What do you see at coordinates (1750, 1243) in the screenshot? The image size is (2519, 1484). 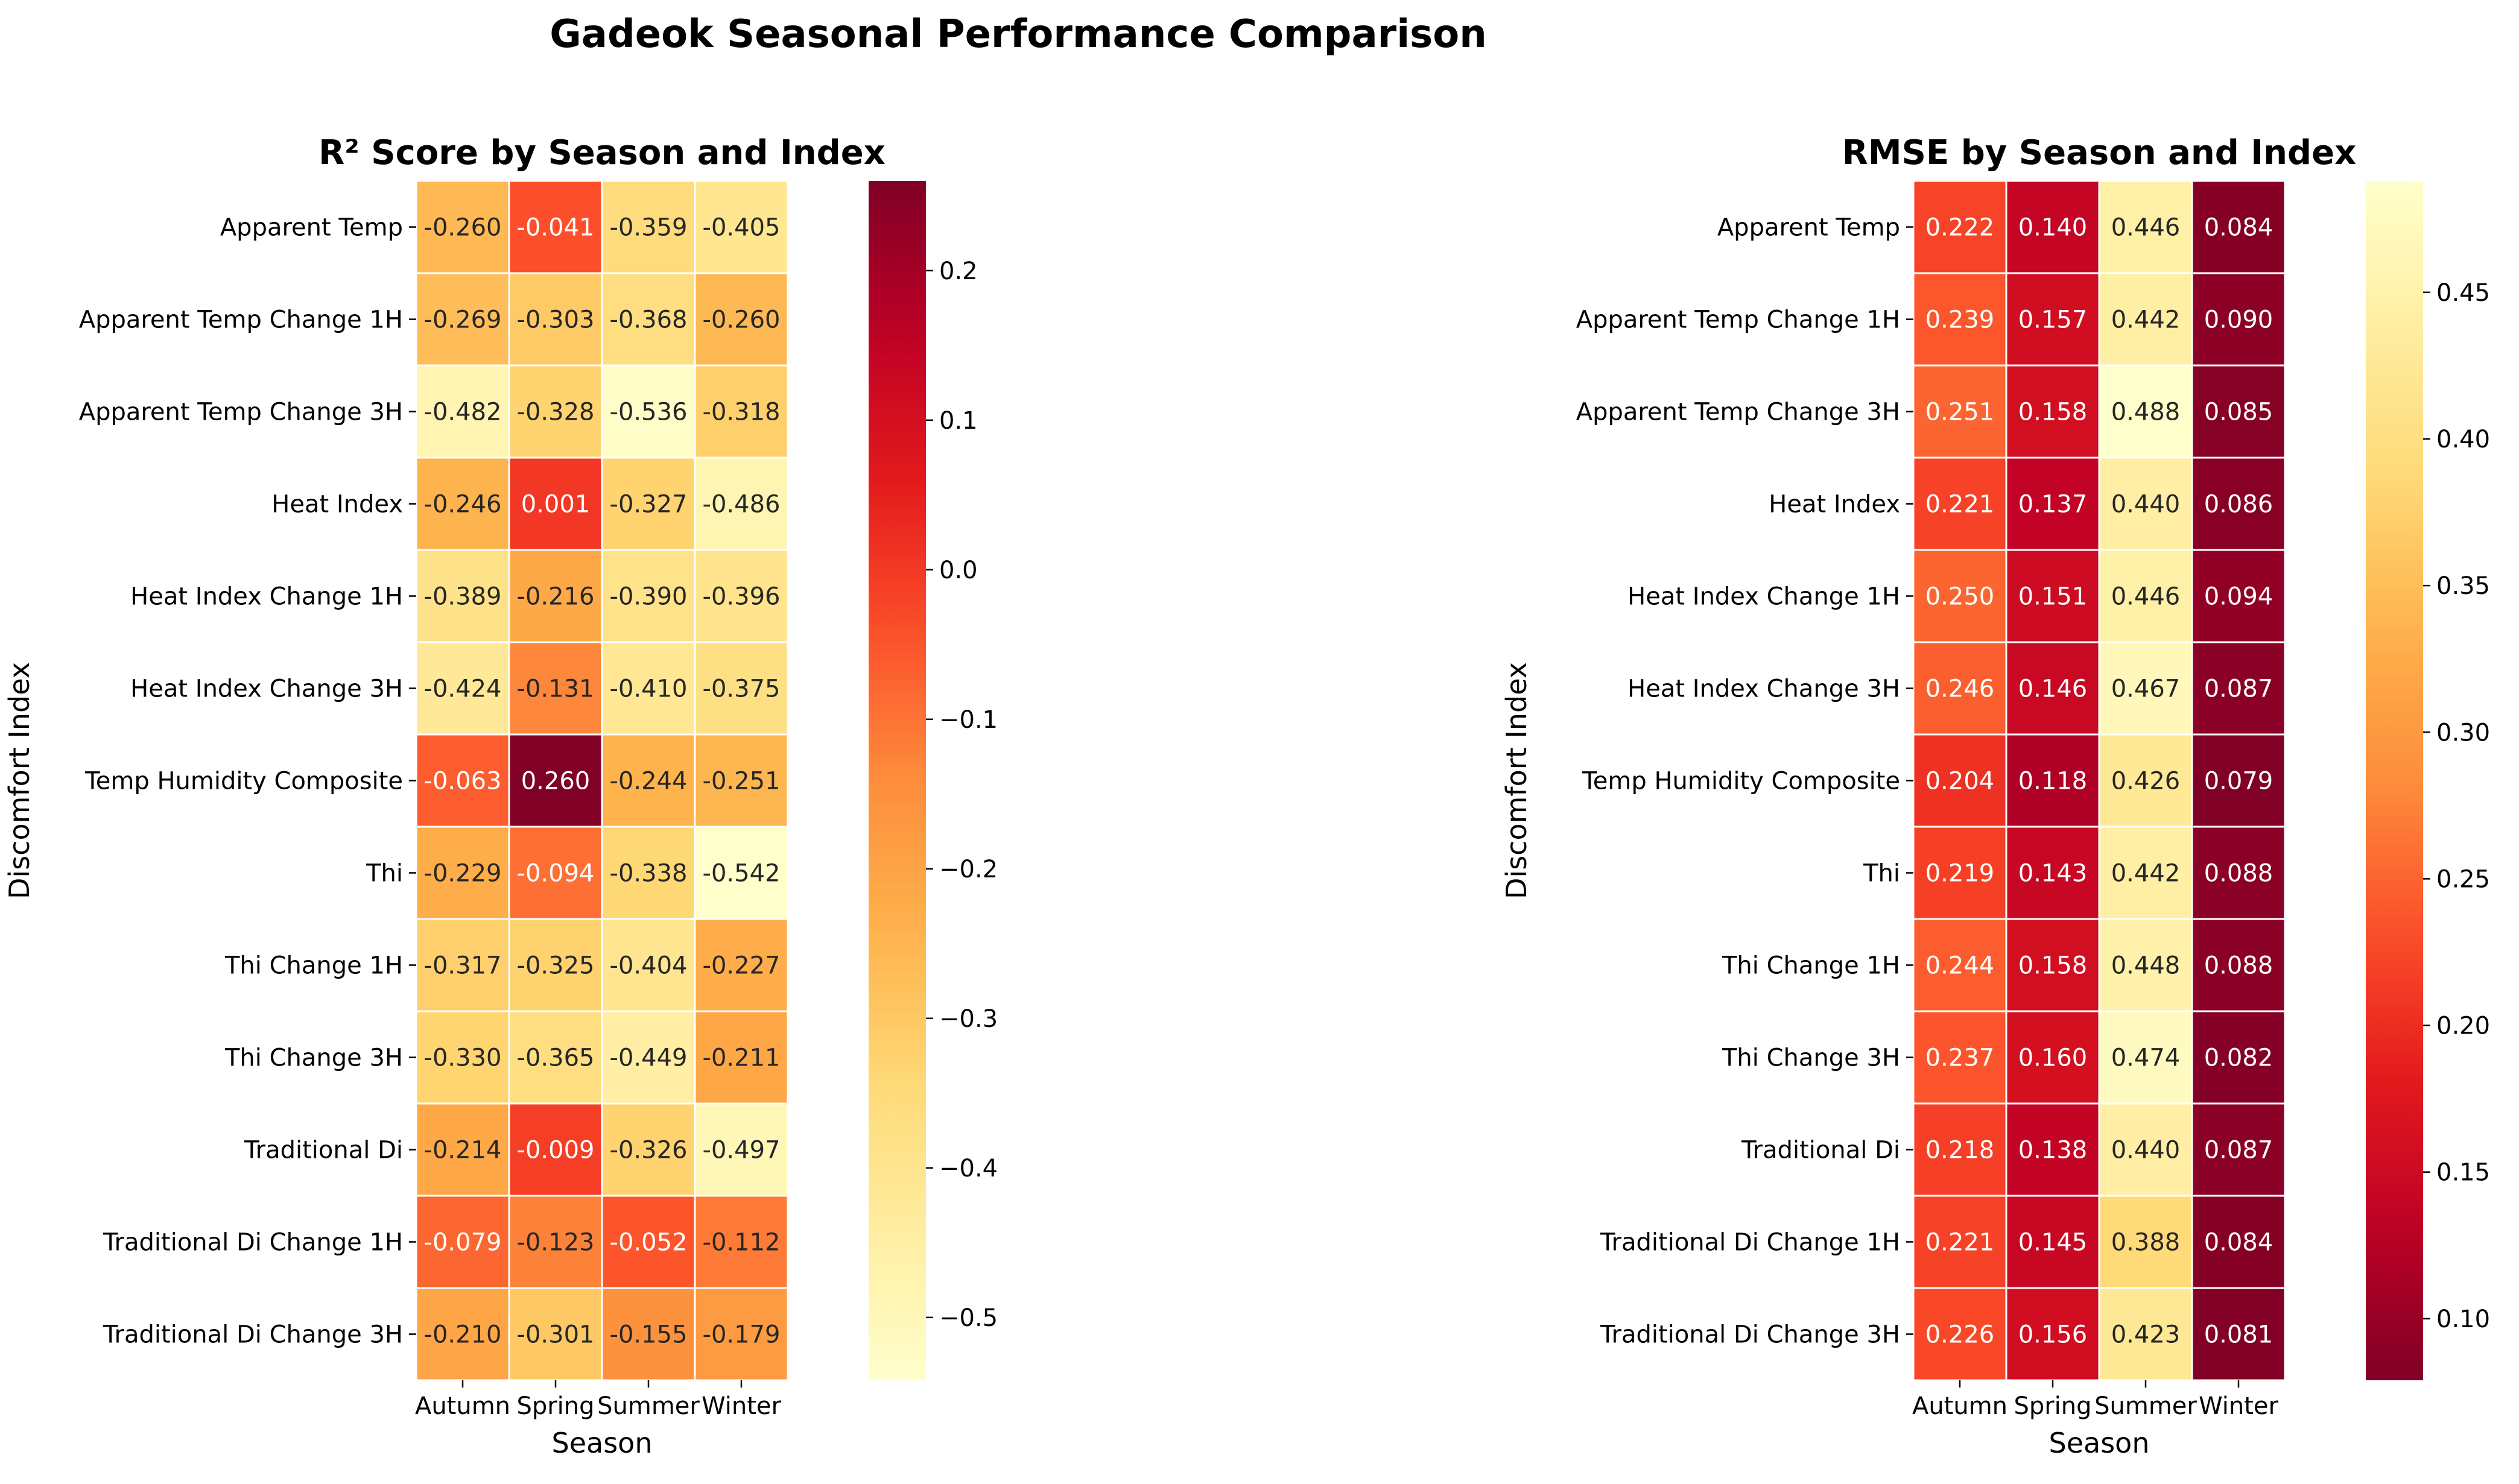 I see `rmse-row-tick-label: Traditional Di Change 1H` at bounding box center [1750, 1243].